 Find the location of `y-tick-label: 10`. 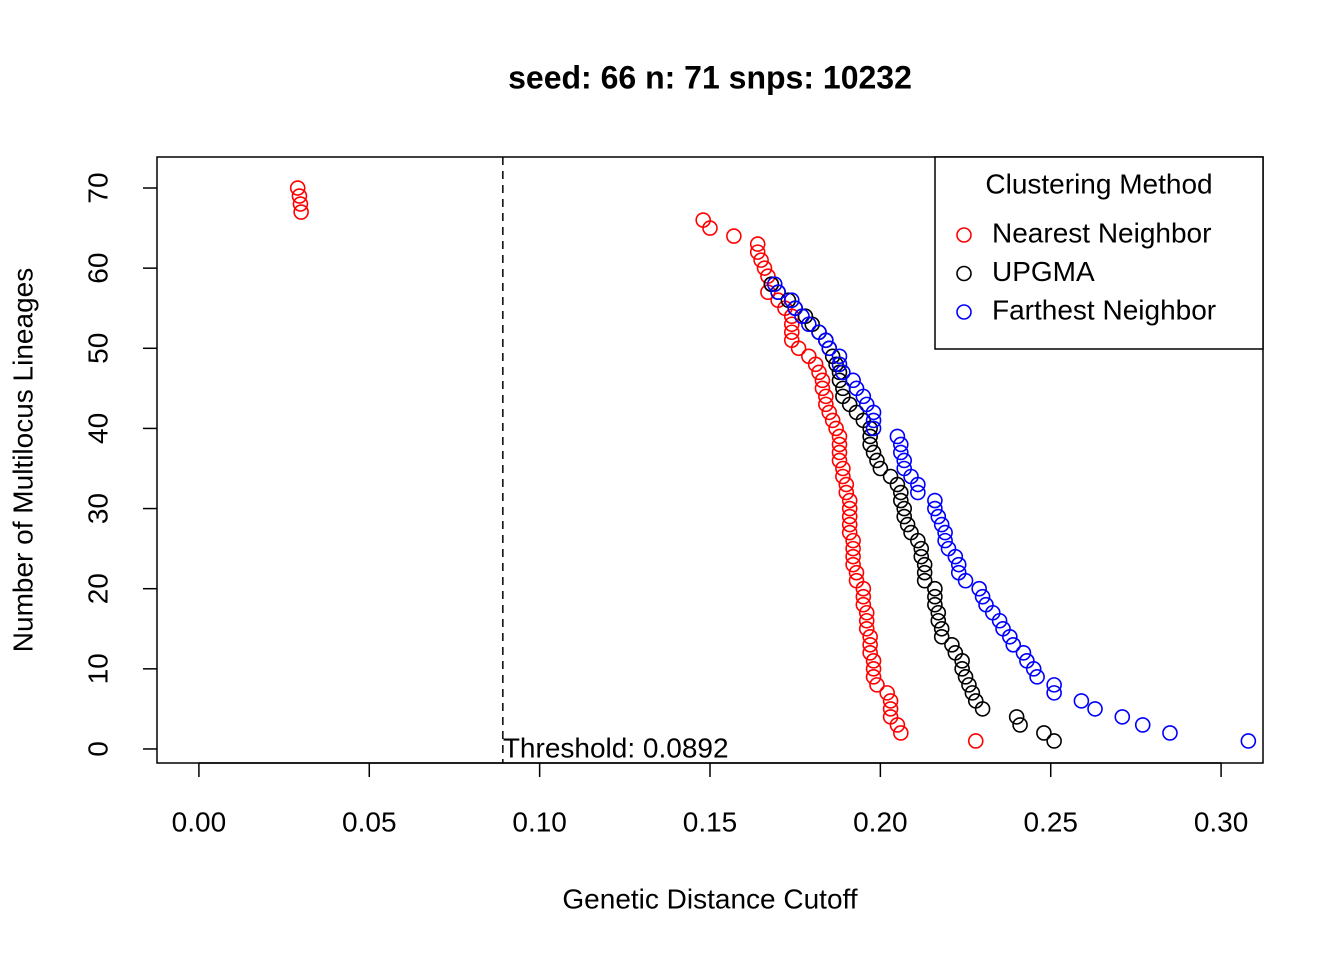

y-tick-label: 10 is located at coordinates (97, 668).